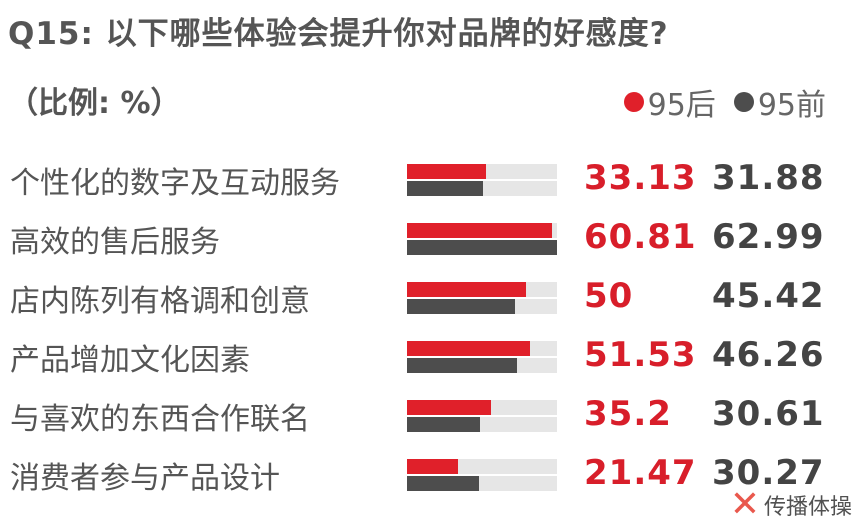 The image size is (864, 525). I want to click on chart-title: Q15: 以下哪些体验会提升你对品牌的好感度?, so click(338, 34).